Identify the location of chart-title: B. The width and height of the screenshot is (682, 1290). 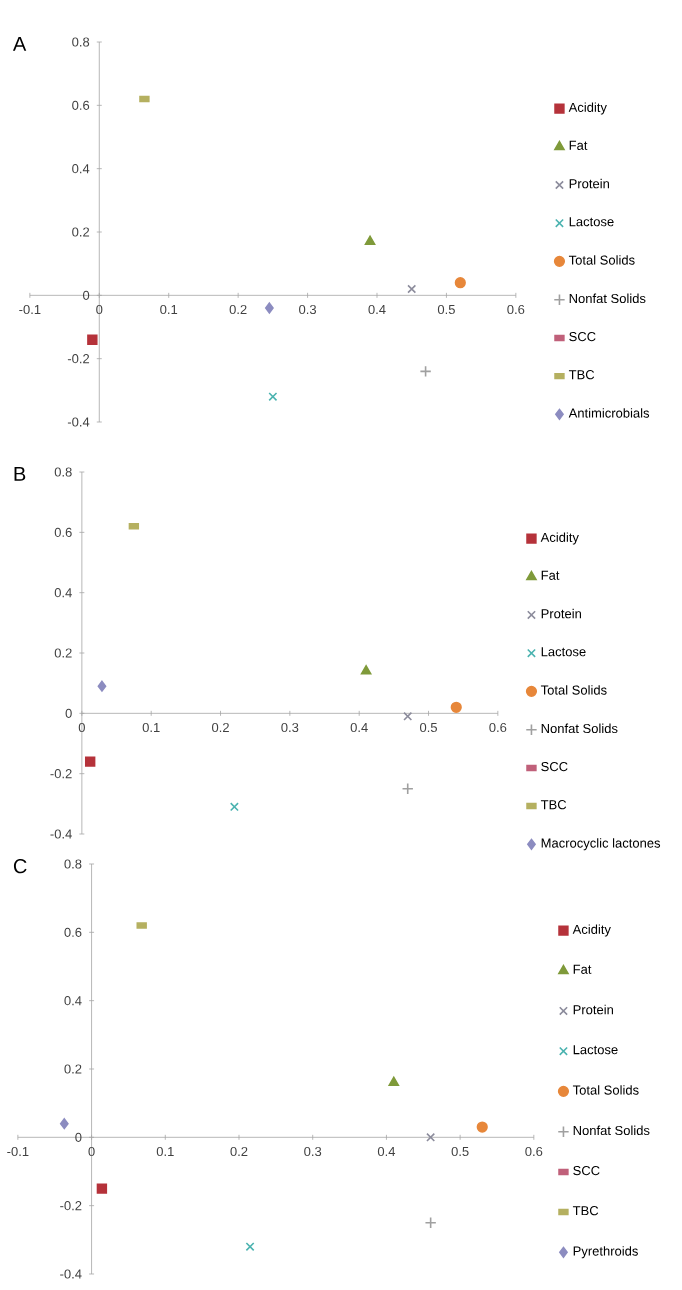
(20, 474).